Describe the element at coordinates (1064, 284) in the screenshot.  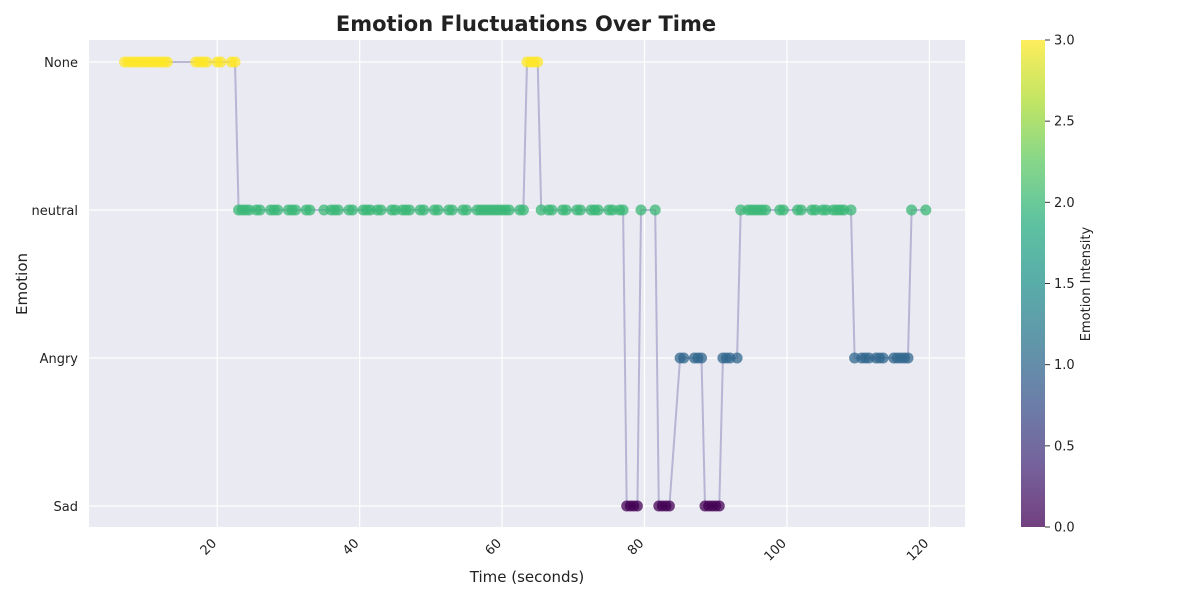
I see `colorbar-tick-label: 1.5` at that location.